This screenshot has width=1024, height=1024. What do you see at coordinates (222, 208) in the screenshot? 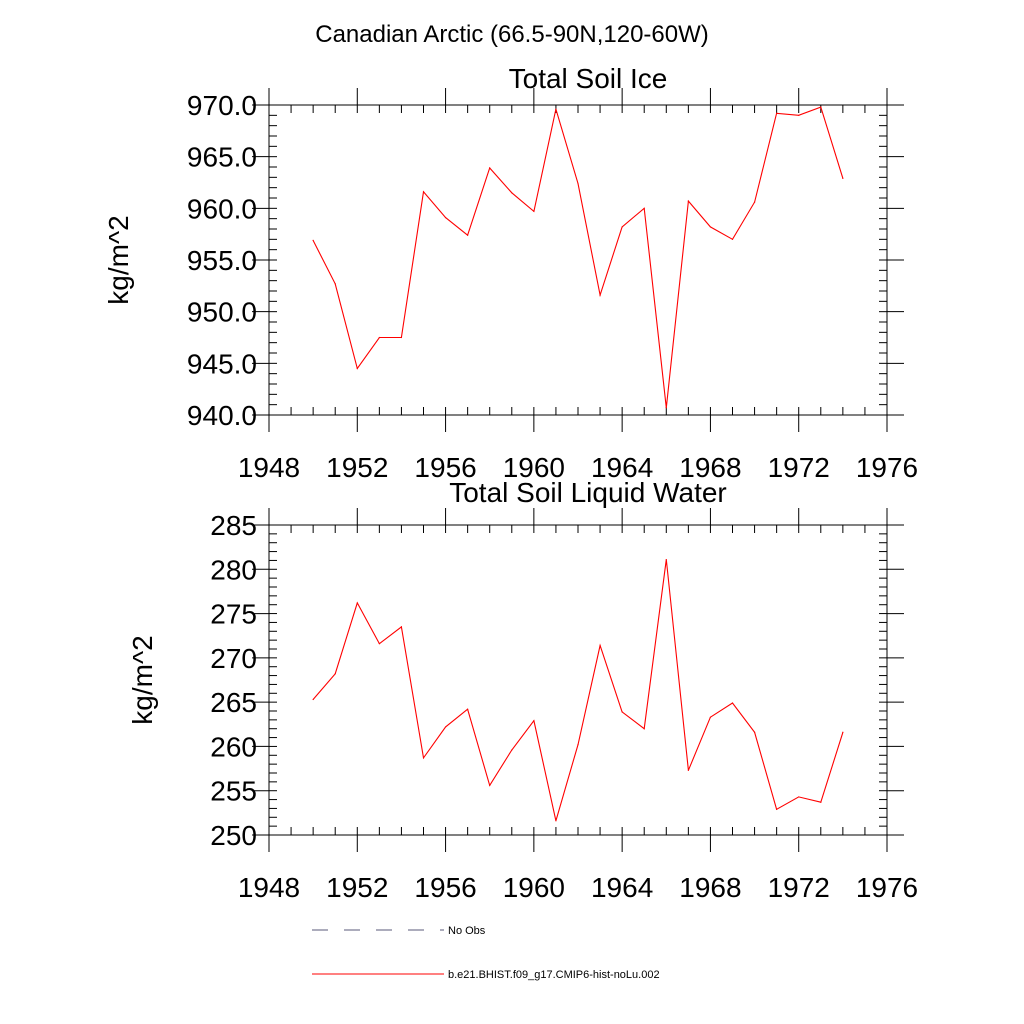
I see `y-tick-label: 960.0` at bounding box center [222, 208].